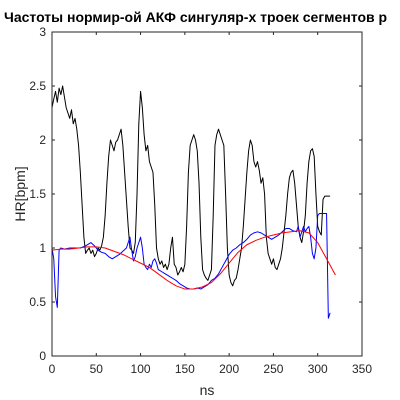 This screenshot has height=400, width=400. Describe the element at coordinates (193, 260) in the screenshot. I see `series-line-red` at that location.